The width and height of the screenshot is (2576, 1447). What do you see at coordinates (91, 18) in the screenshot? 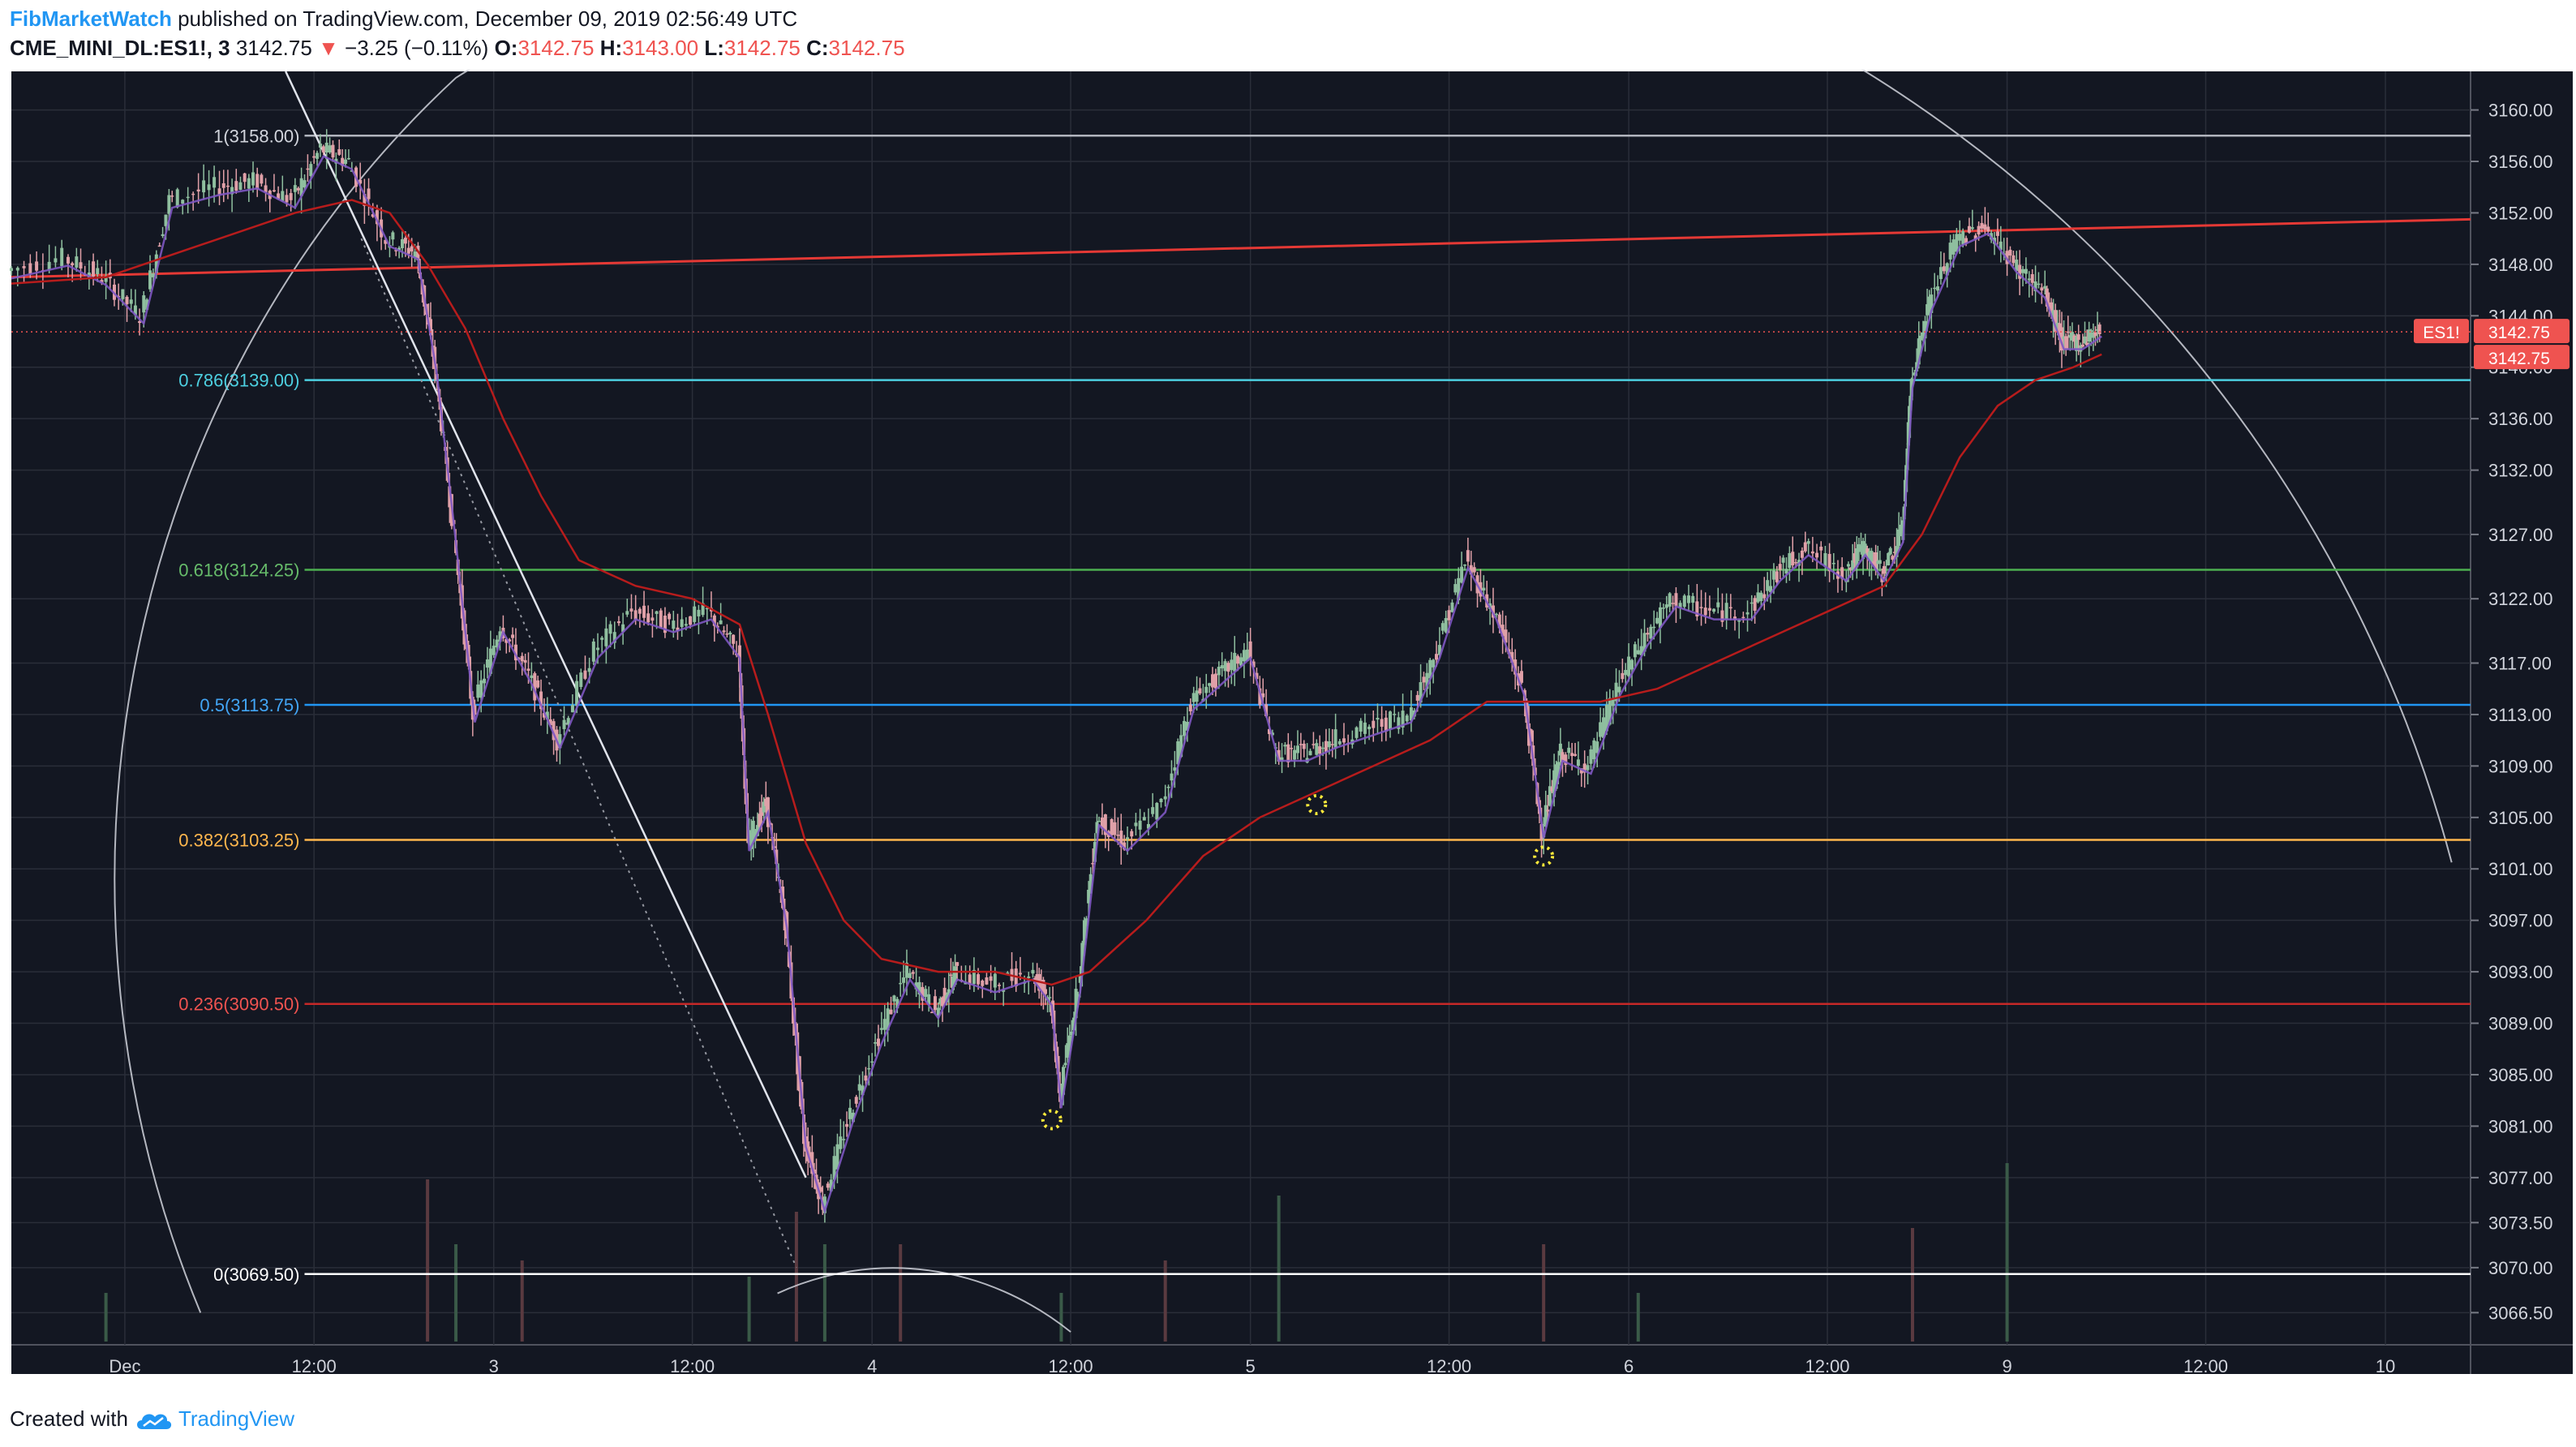
I see `author-link: FibMarketWatch` at bounding box center [91, 18].